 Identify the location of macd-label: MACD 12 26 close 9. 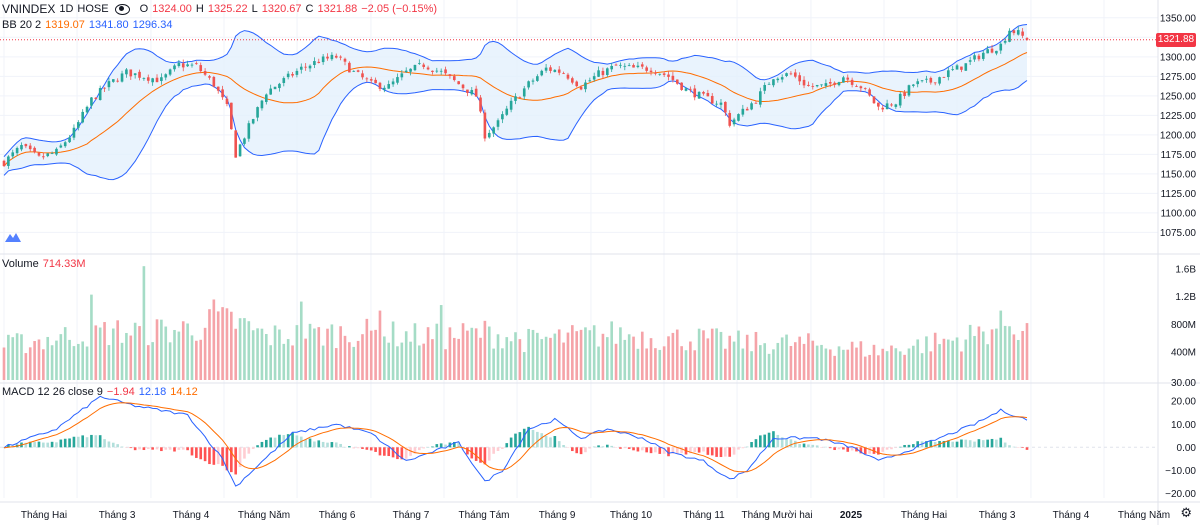
(52, 392).